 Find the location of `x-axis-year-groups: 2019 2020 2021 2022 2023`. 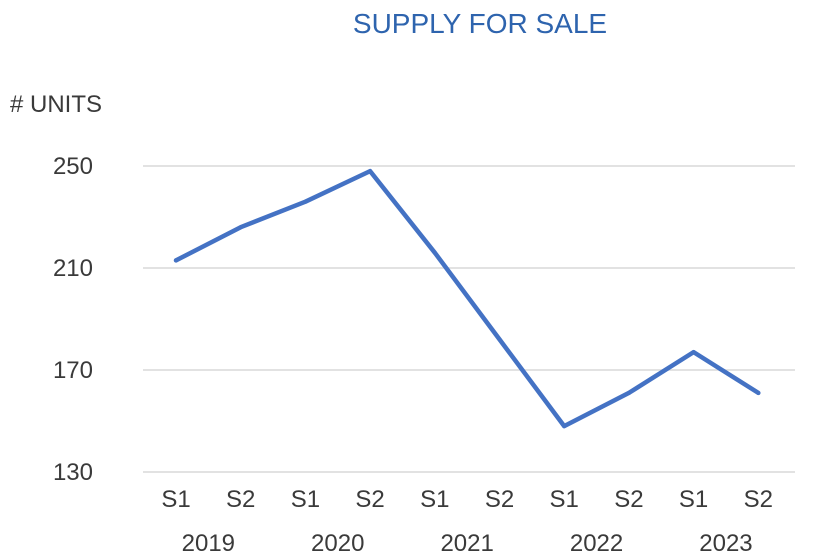

x-axis-year-groups: 2019 2020 2021 2022 2023 is located at coordinates (467, 543).